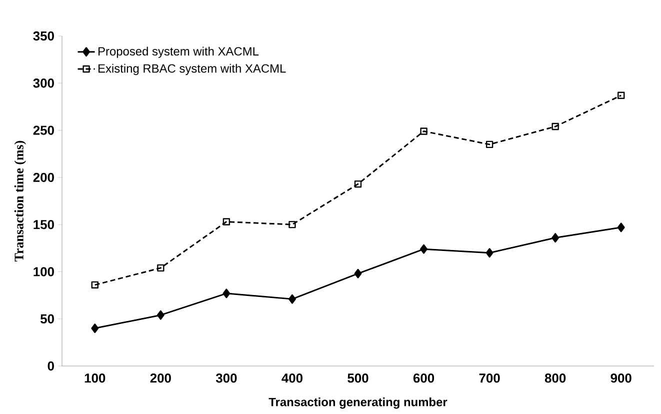  What do you see at coordinates (43, 36) in the screenshot?
I see `y-tick-label: 350` at bounding box center [43, 36].